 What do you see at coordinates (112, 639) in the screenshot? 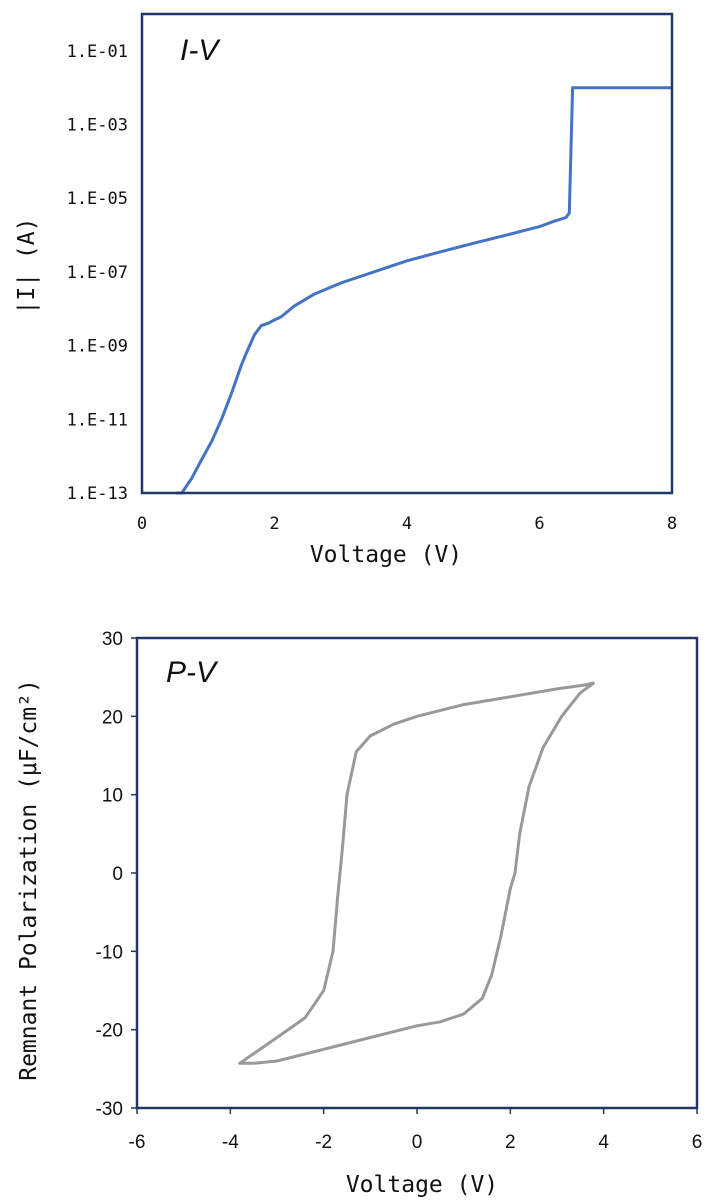
I see `pv-y-tick-label: 30` at bounding box center [112, 639].